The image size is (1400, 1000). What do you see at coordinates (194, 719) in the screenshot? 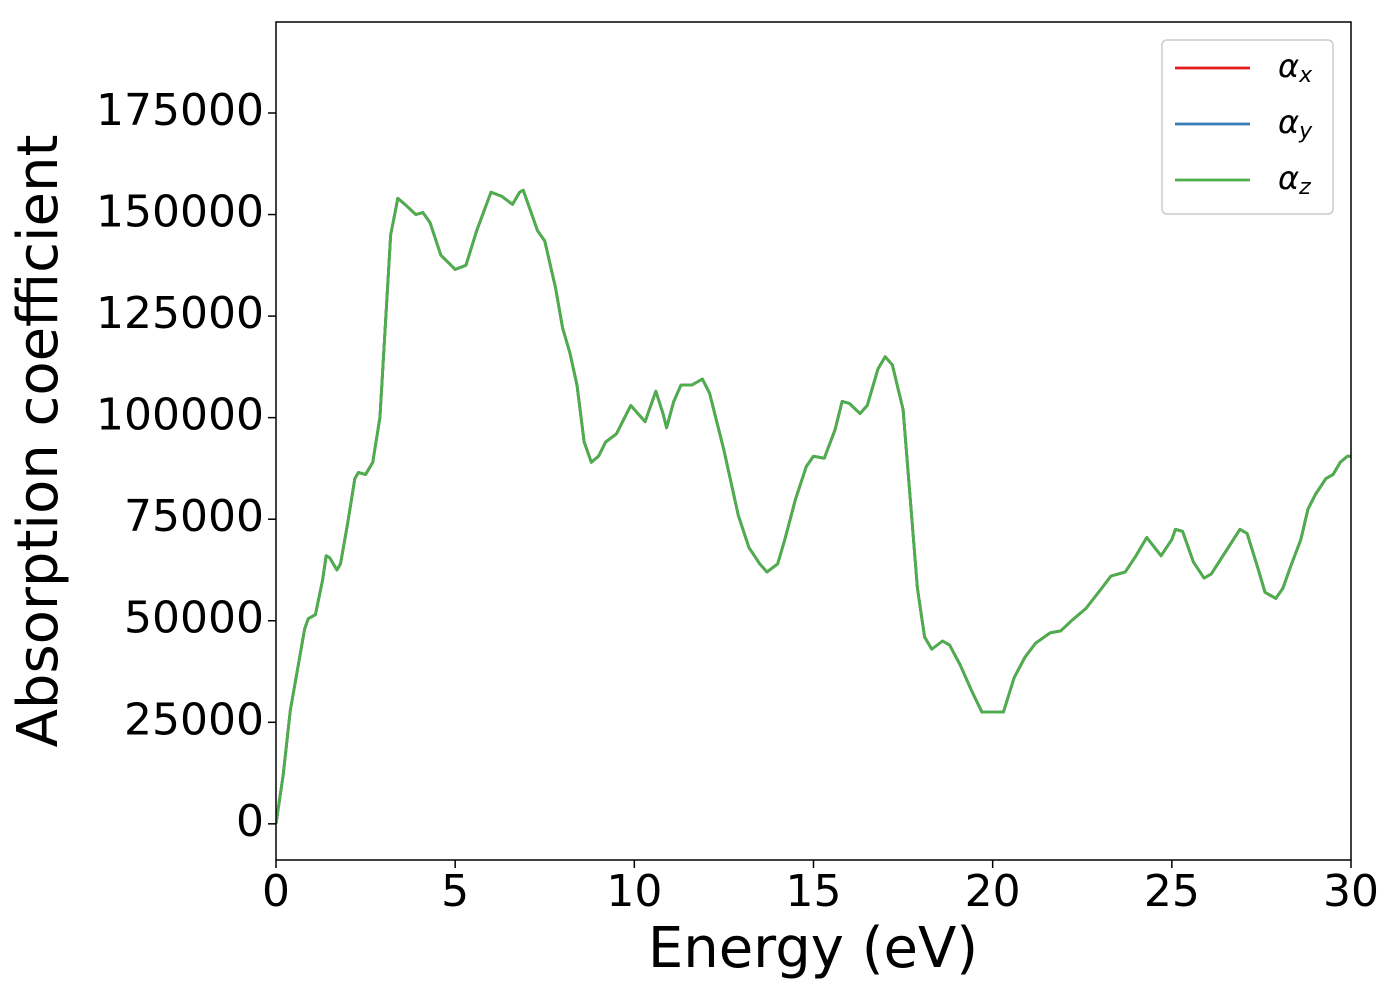
I see `y-tick-label: 25000` at bounding box center [194, 719].